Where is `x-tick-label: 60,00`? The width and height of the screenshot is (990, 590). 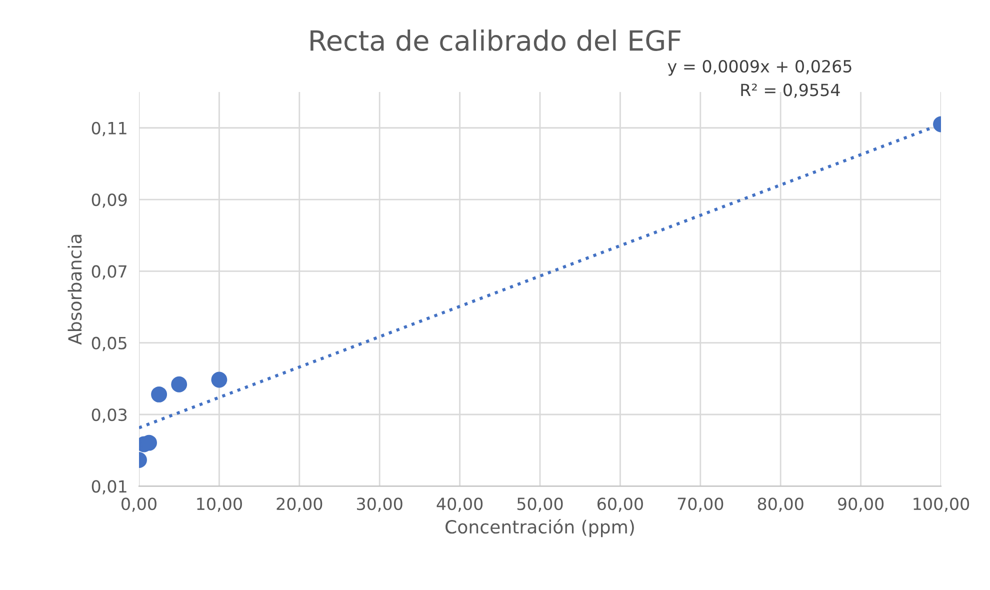
x-tick-label: 60,00 is located at coordinates (620, 505).